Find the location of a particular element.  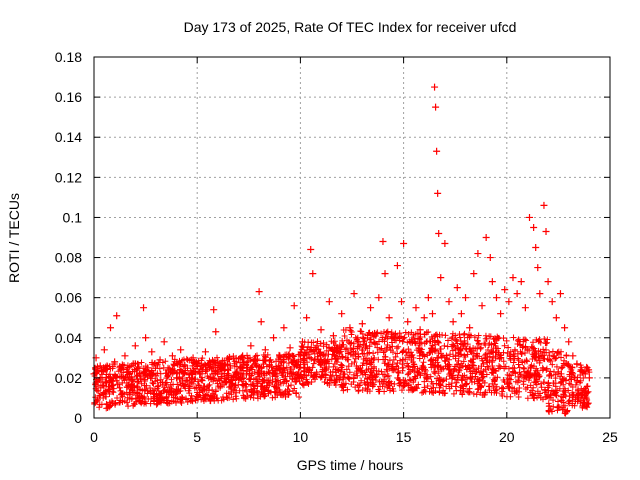

dense-roti-band is located at coordinates (342, 372).